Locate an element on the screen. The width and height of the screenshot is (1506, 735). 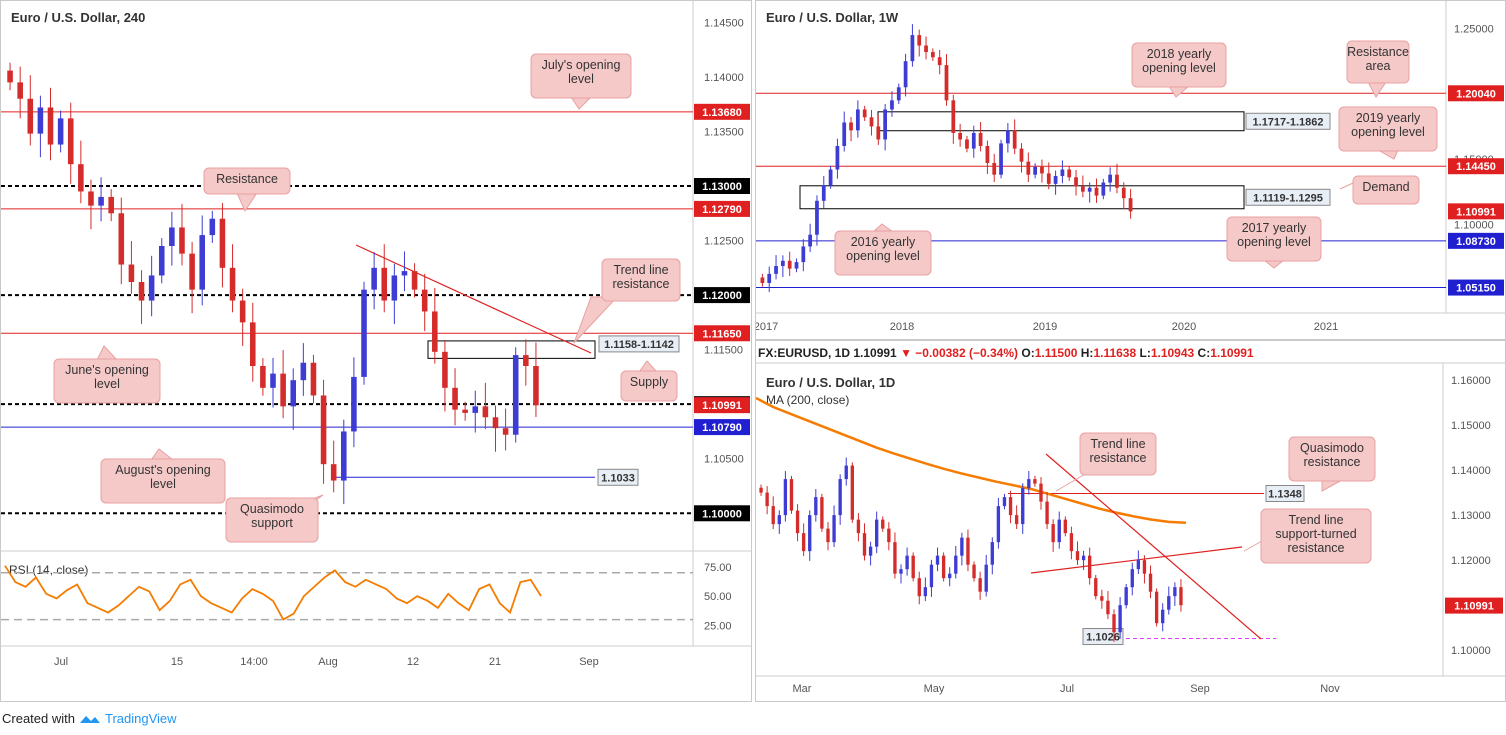
zone-label-box is located at coordinates (1288, 121).